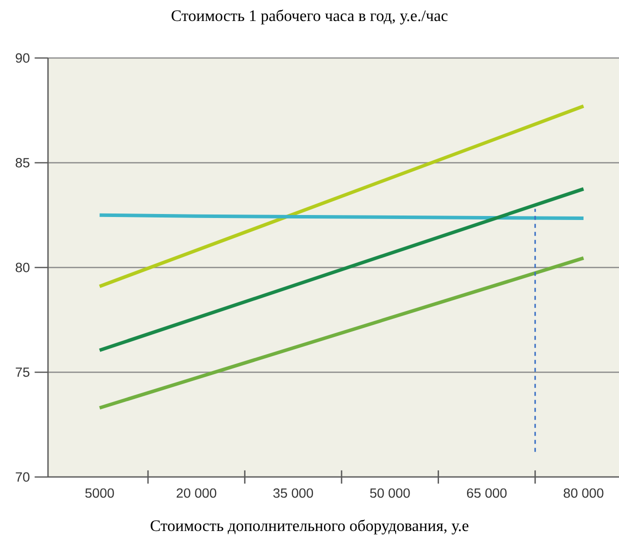 The width and height of the screenshot is (619, 541). What do you see at coordinates (23, 477) in the screenshot?
I see `y-tick-label: 70` at bounding box center [23, 477].